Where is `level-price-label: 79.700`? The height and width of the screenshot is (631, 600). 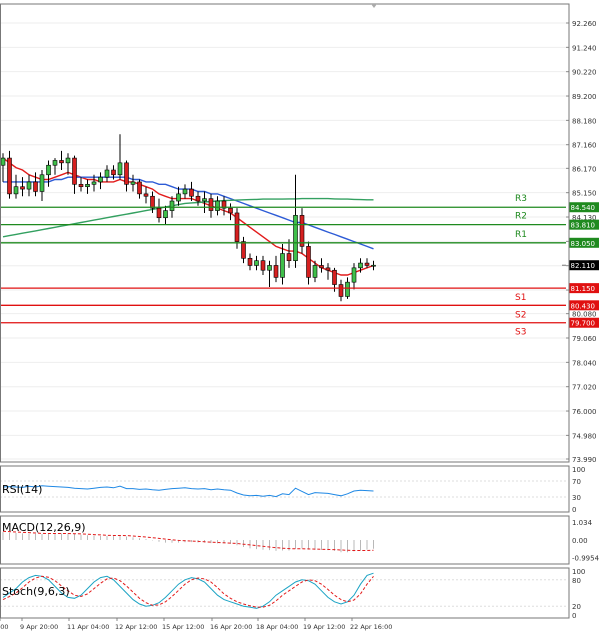
level-price-label: 79.700 is located at coordinates (583, 324).